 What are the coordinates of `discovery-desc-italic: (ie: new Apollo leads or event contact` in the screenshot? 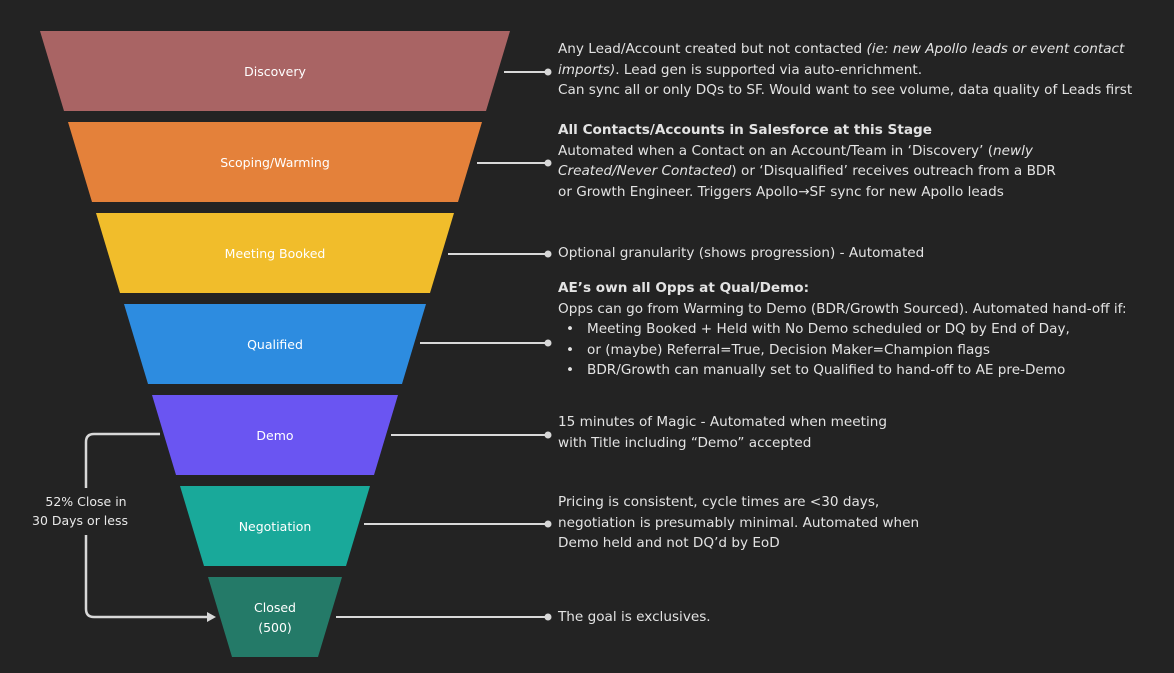 It's located at (995, 49).